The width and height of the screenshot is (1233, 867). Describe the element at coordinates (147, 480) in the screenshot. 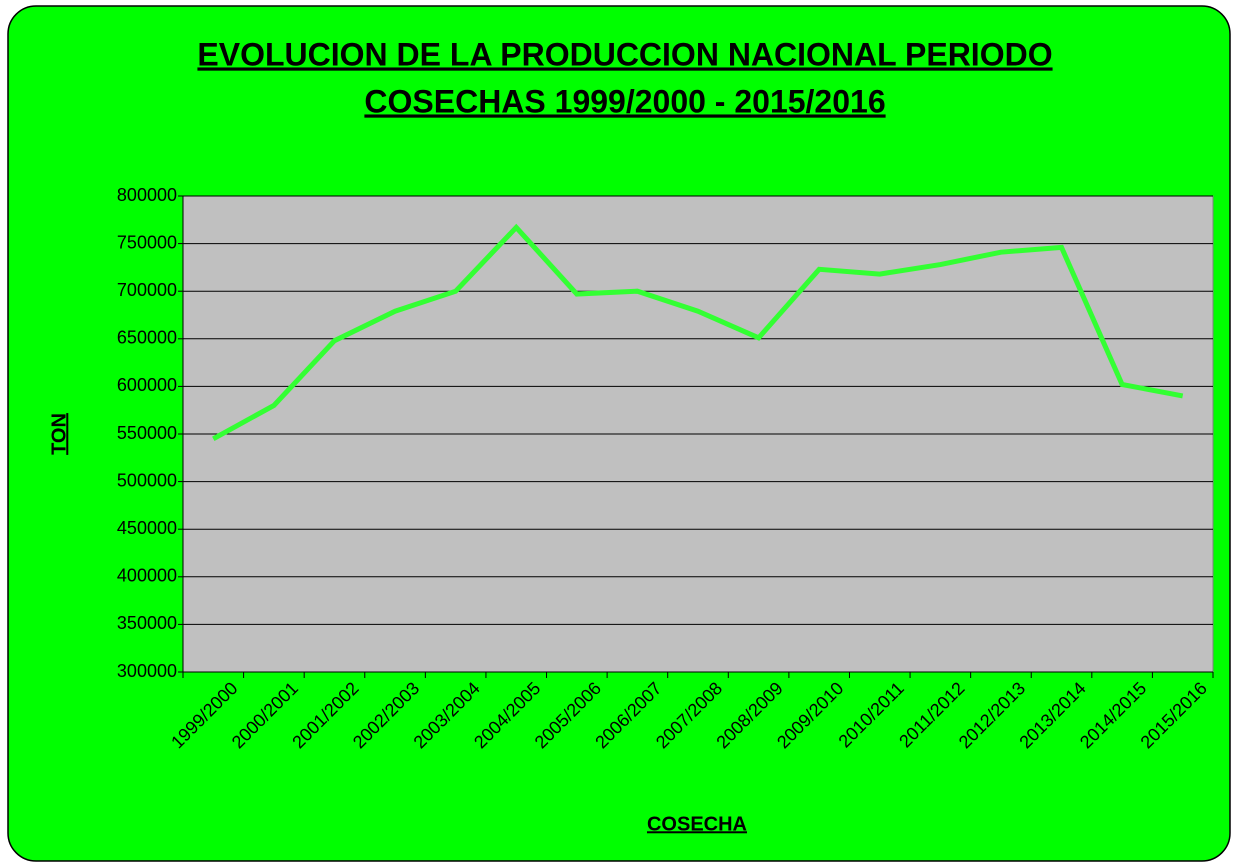

I see `y-tick-label: 500000` at that location.